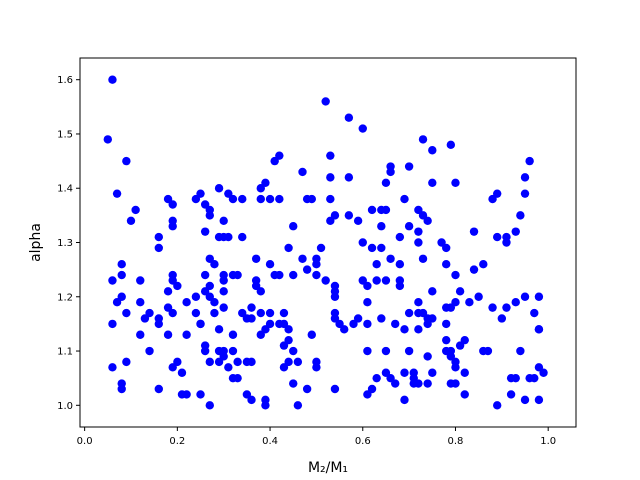  What do you see at coordinates (65, 406) in the screenshot?
I see `y-tick-label: 1.0` at bounding box center [65, 406].